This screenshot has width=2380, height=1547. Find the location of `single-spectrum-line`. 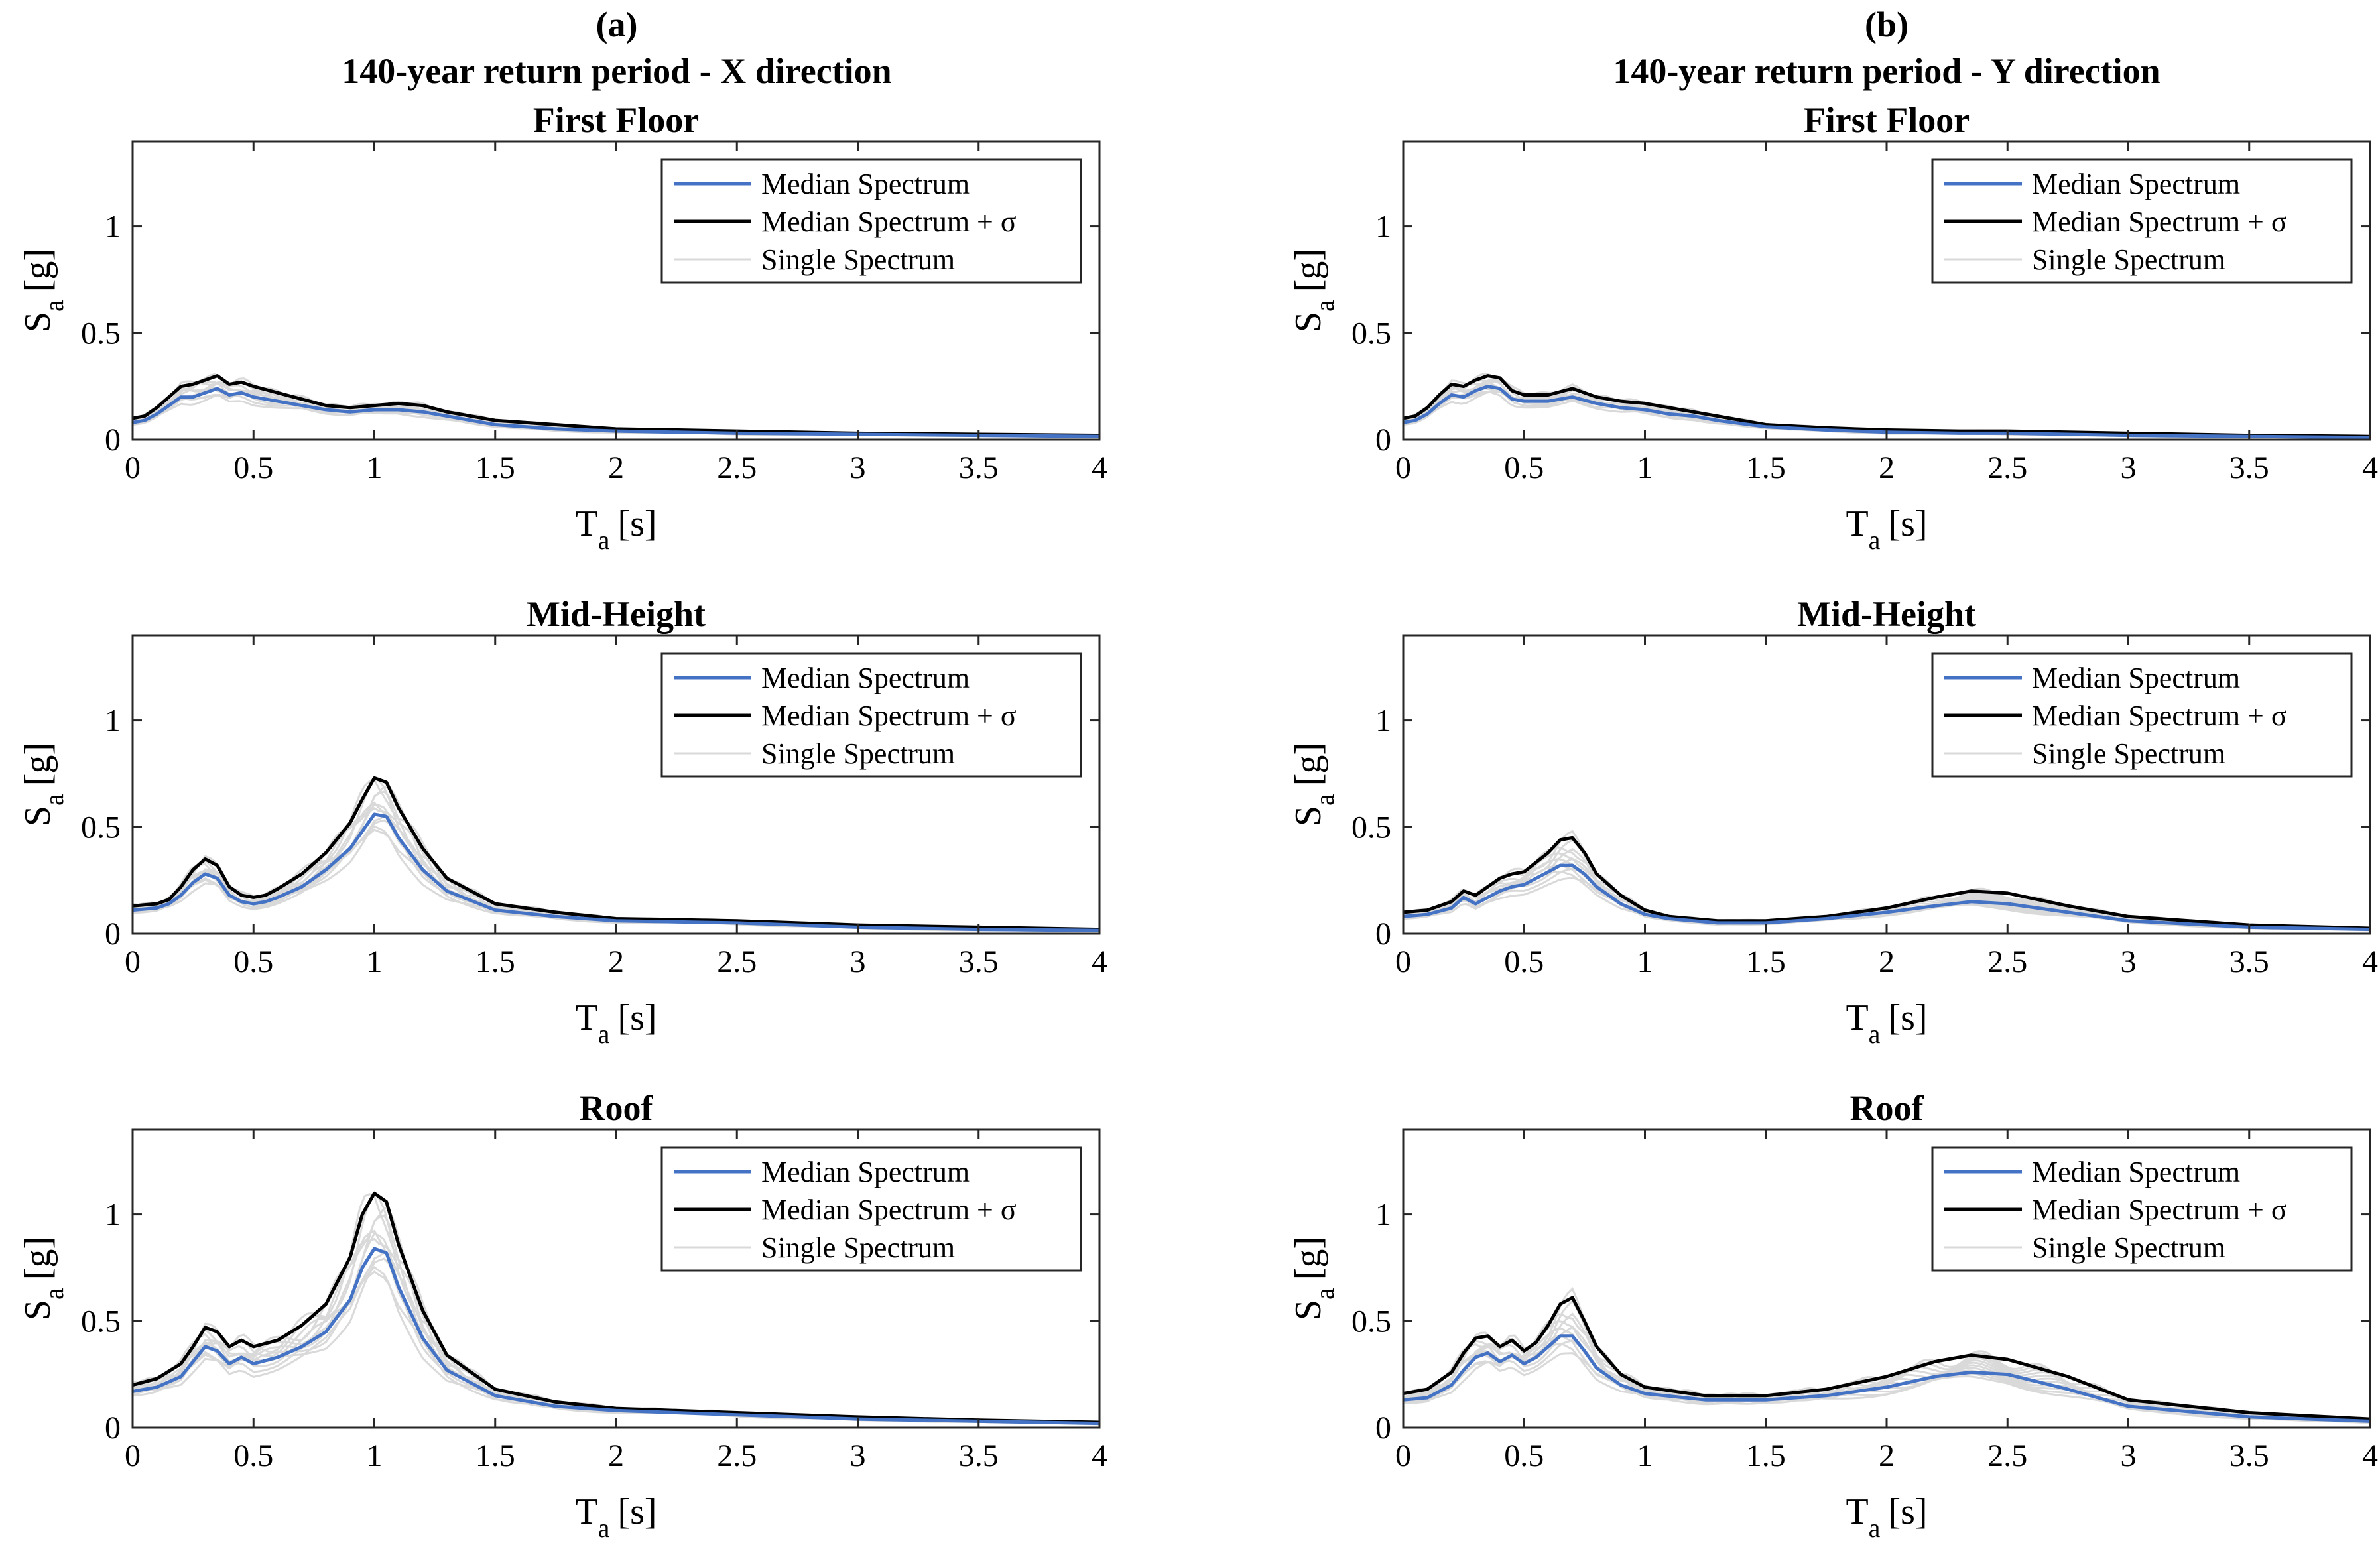

single-spectrum-line is located at coordinates (1887, 1367).